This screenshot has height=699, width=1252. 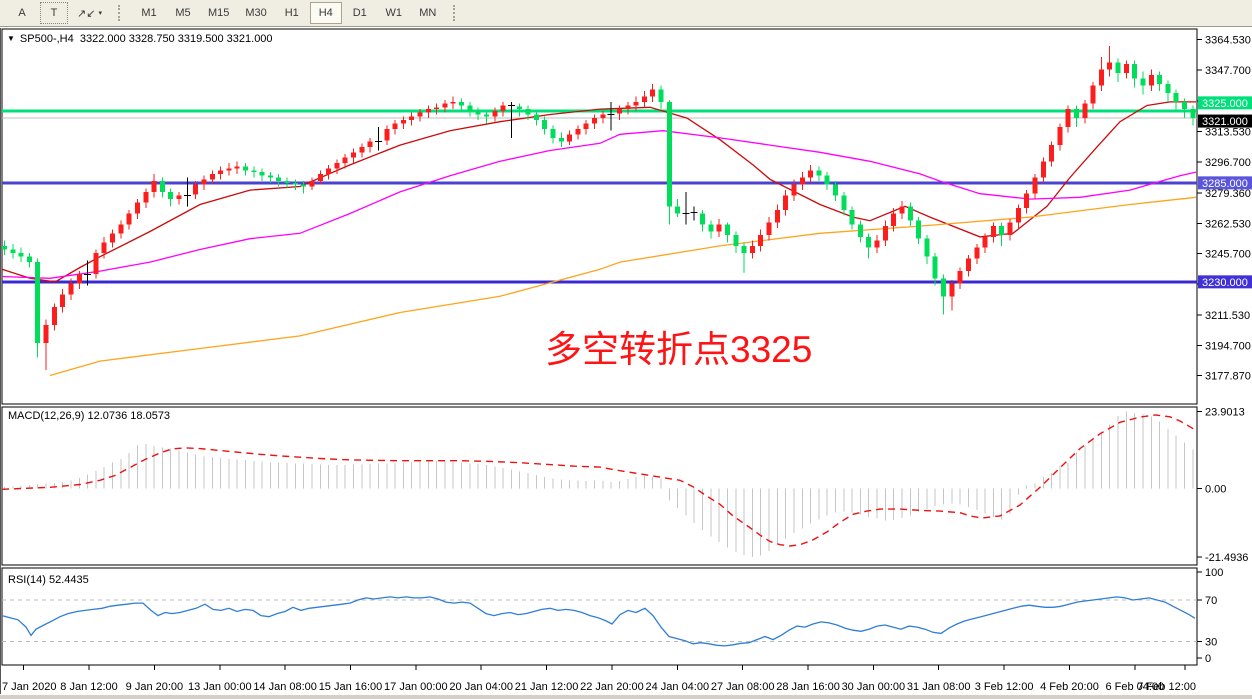 I want to click on price-tag-label: 3285.000, so click(x=1225, y=184).